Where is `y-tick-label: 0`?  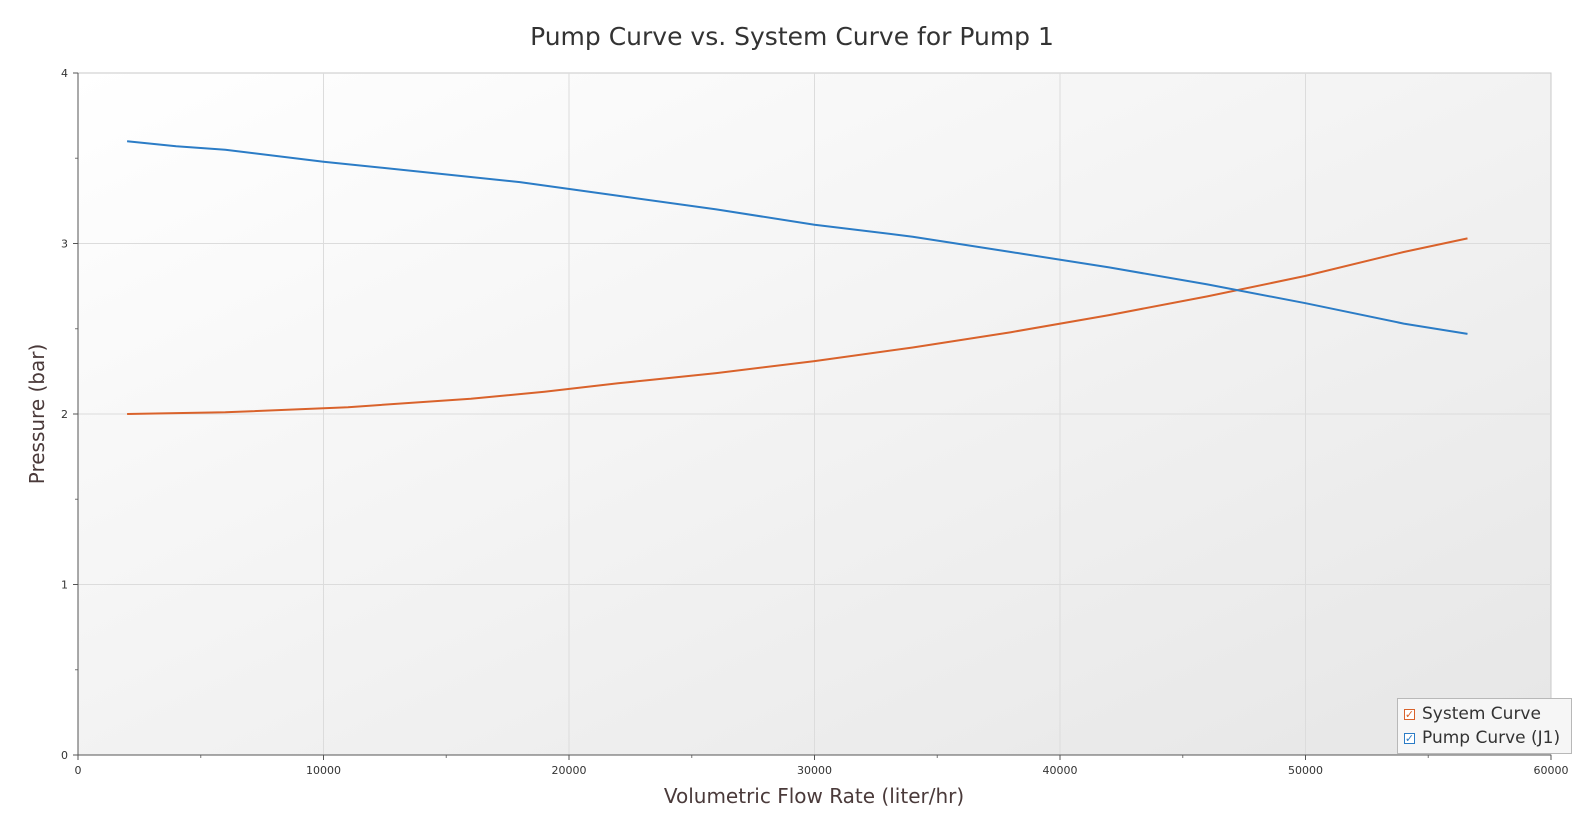 y-tick-label: 0 is located at coordinates (64, 755).